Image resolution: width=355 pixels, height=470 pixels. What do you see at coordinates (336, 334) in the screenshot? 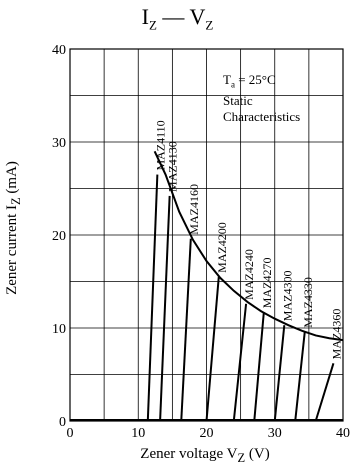
I see `series-label-maz4360: MAZ4360` at bounding box center [336, 334].